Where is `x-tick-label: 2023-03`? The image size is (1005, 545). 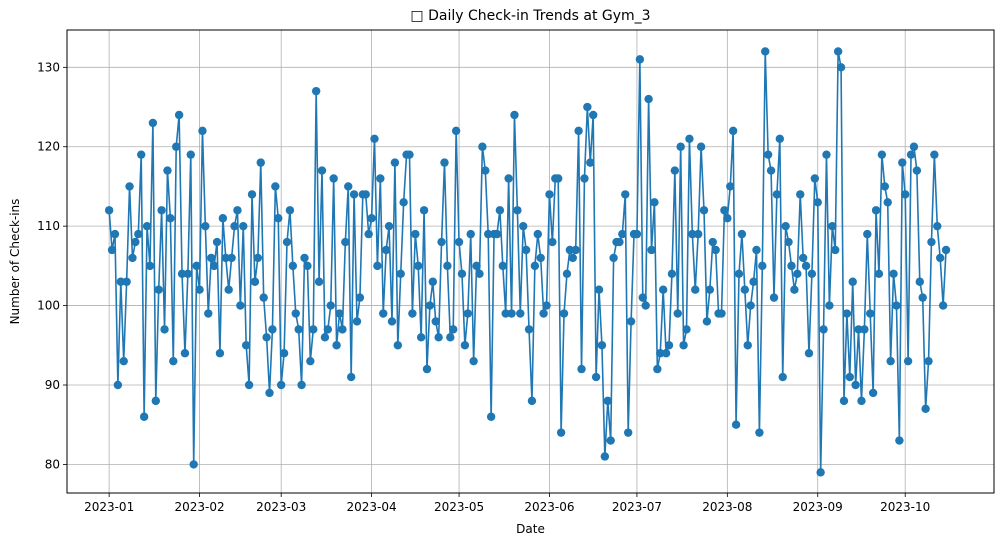 x-tick-label: 2023-03 is located at coordinates (281, 507).